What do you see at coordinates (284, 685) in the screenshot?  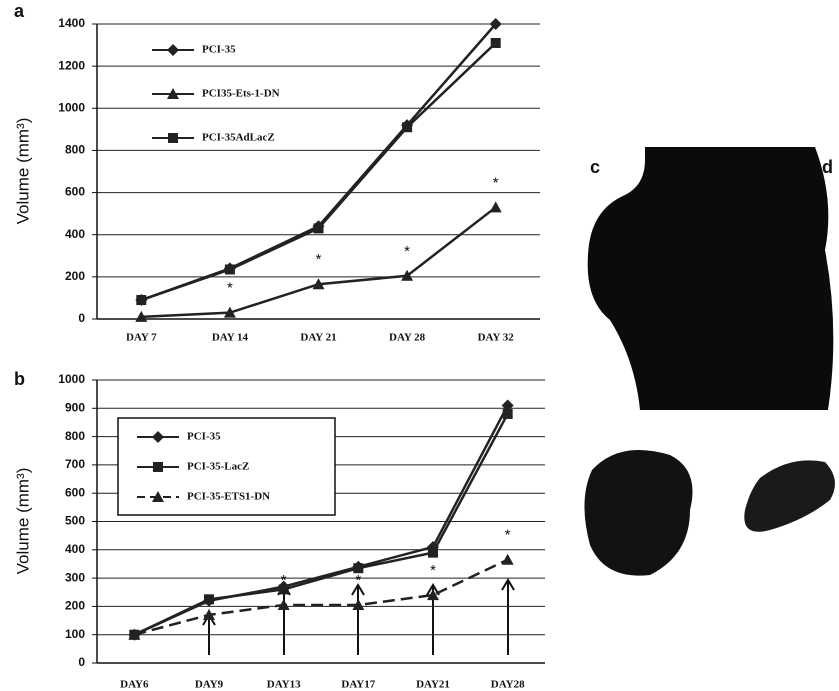 I see `x-tick-label: DAY13` at bounding box center [284, 685].